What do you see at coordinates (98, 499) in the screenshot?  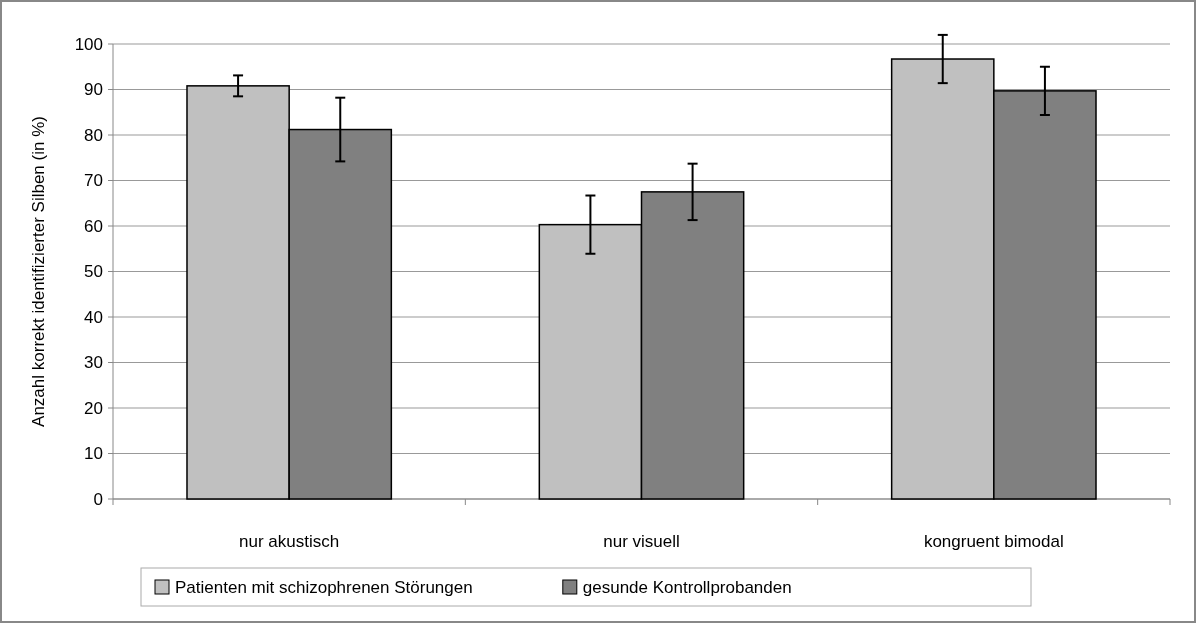 I see `y-tick-label: 0` at bounding box center [98, 499].